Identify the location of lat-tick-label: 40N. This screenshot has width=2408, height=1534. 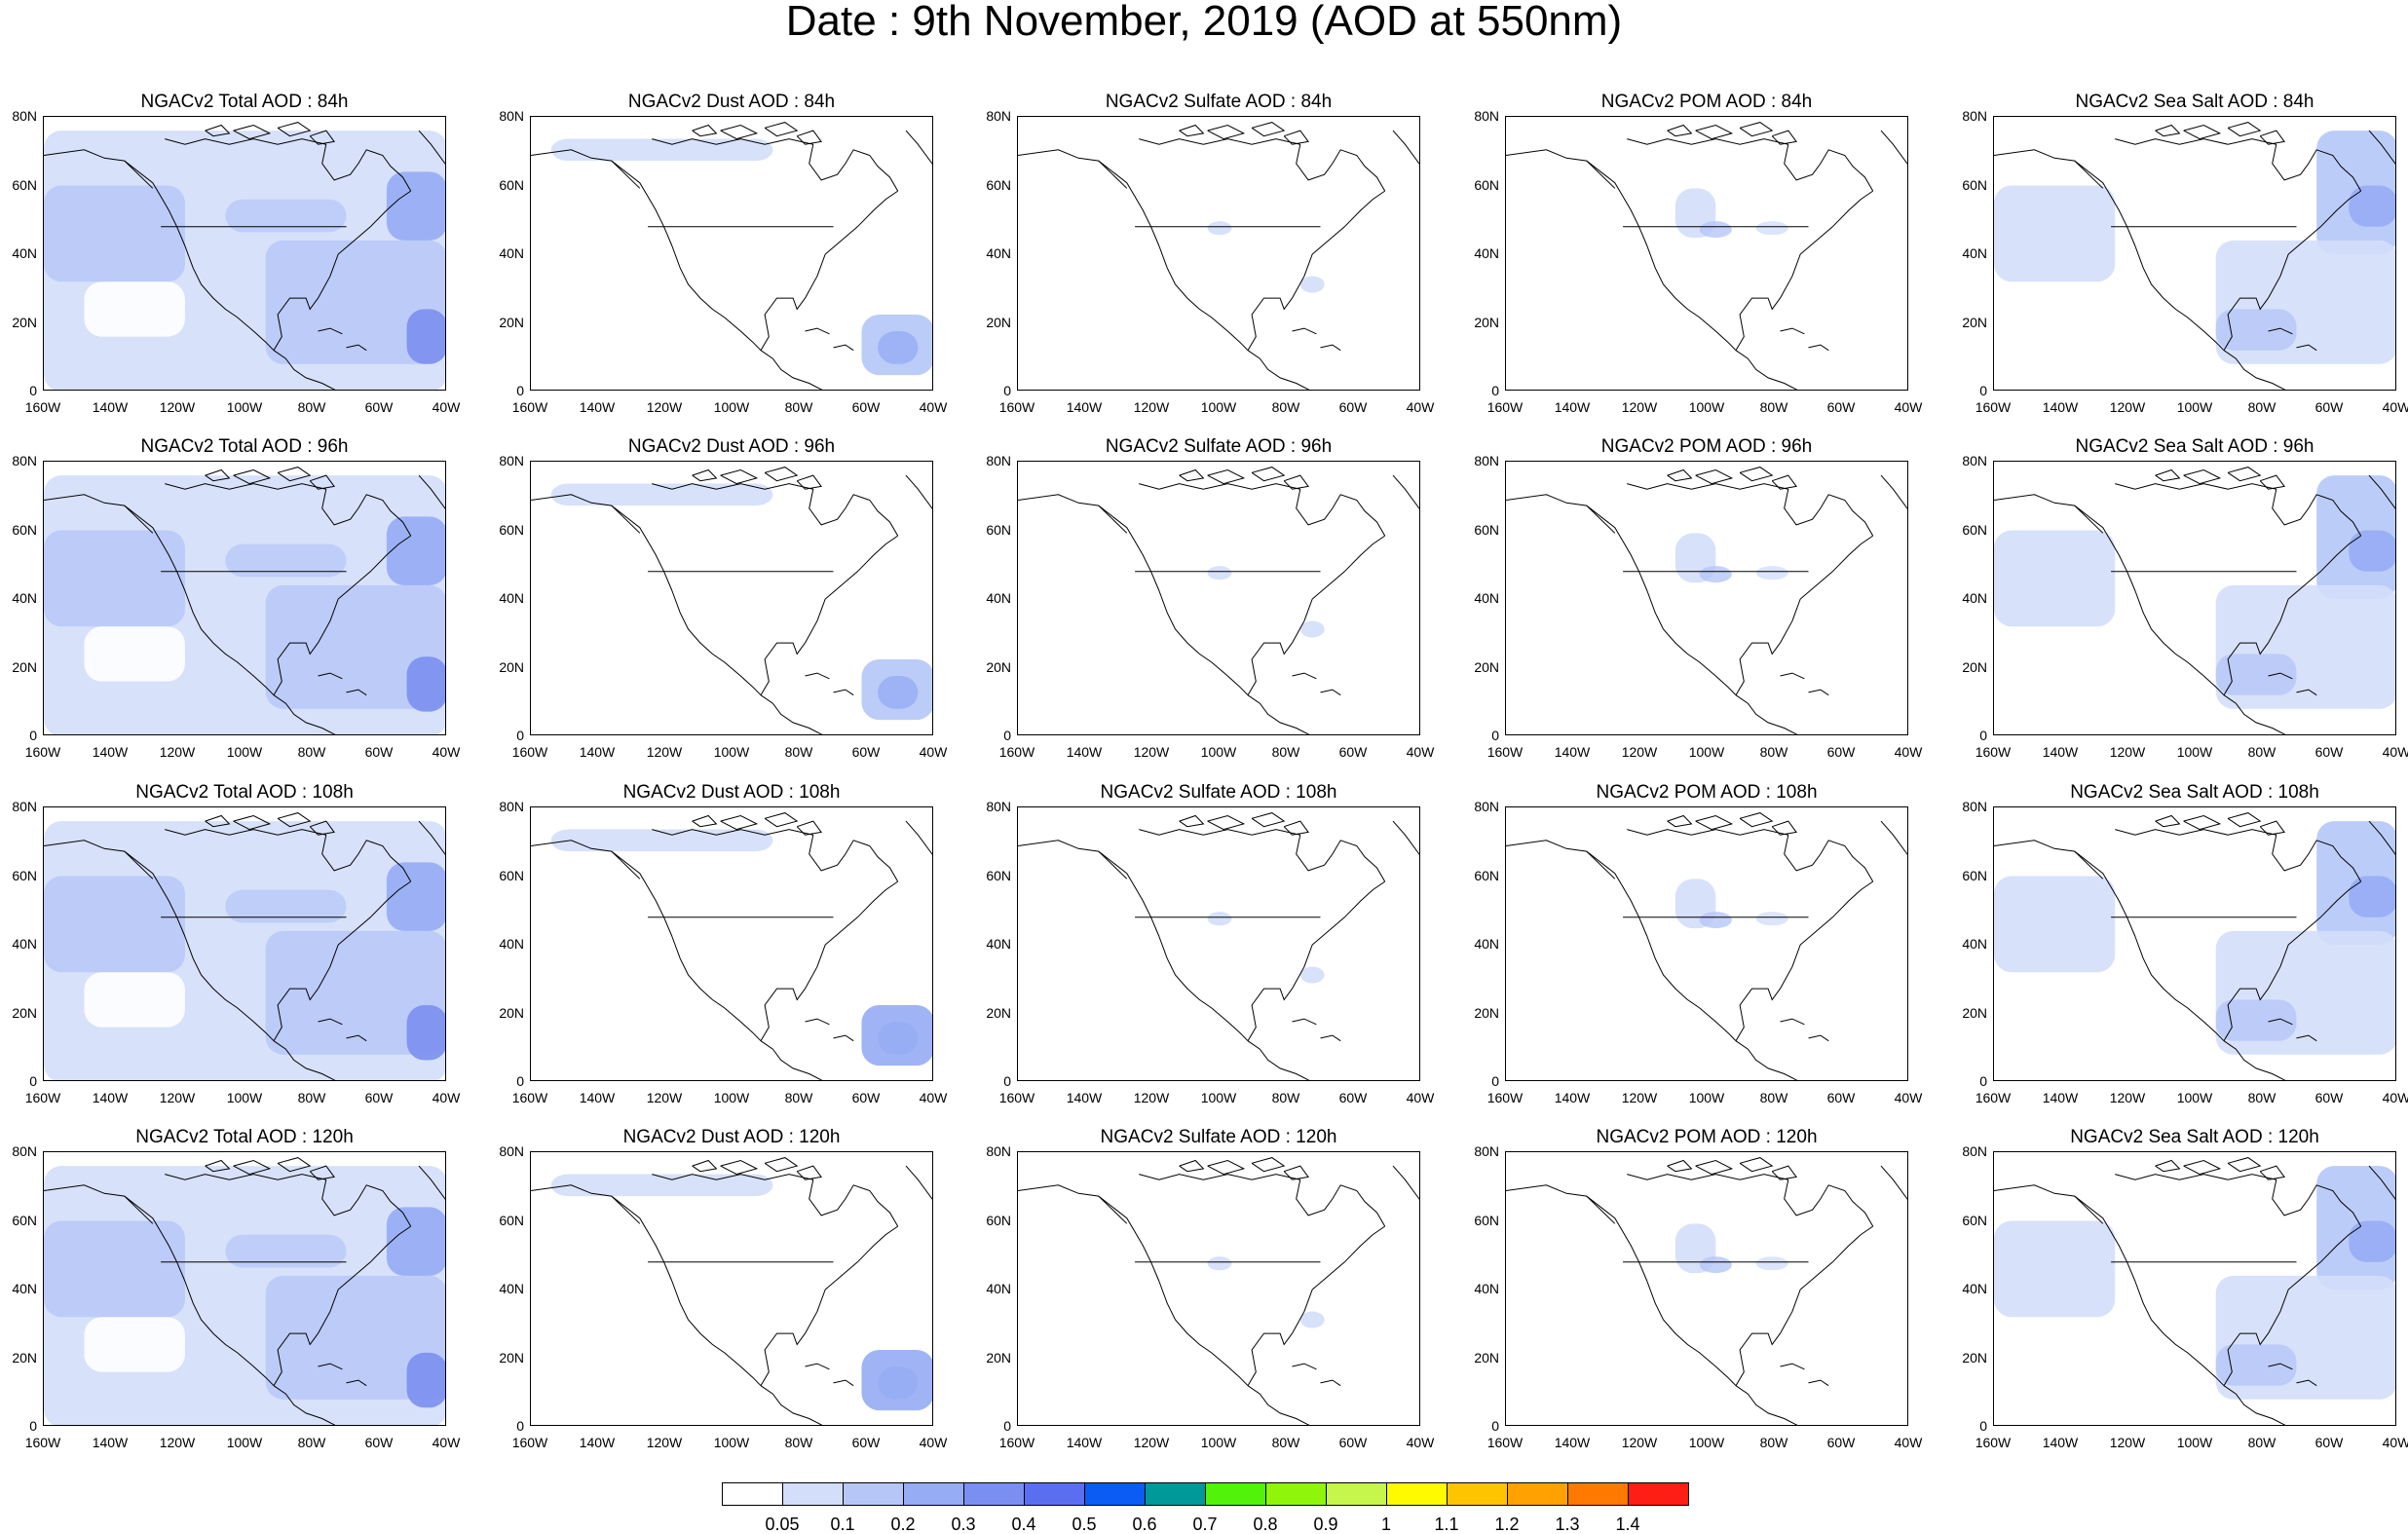
(1974, 253).